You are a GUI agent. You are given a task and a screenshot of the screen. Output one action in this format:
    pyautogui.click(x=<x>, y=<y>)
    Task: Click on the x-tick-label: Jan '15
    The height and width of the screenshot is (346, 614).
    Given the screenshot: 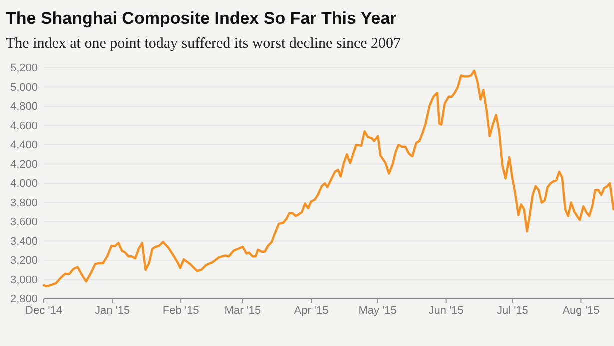 What is the action you would take?
    pyautogui.click(x=112, y=310)
    